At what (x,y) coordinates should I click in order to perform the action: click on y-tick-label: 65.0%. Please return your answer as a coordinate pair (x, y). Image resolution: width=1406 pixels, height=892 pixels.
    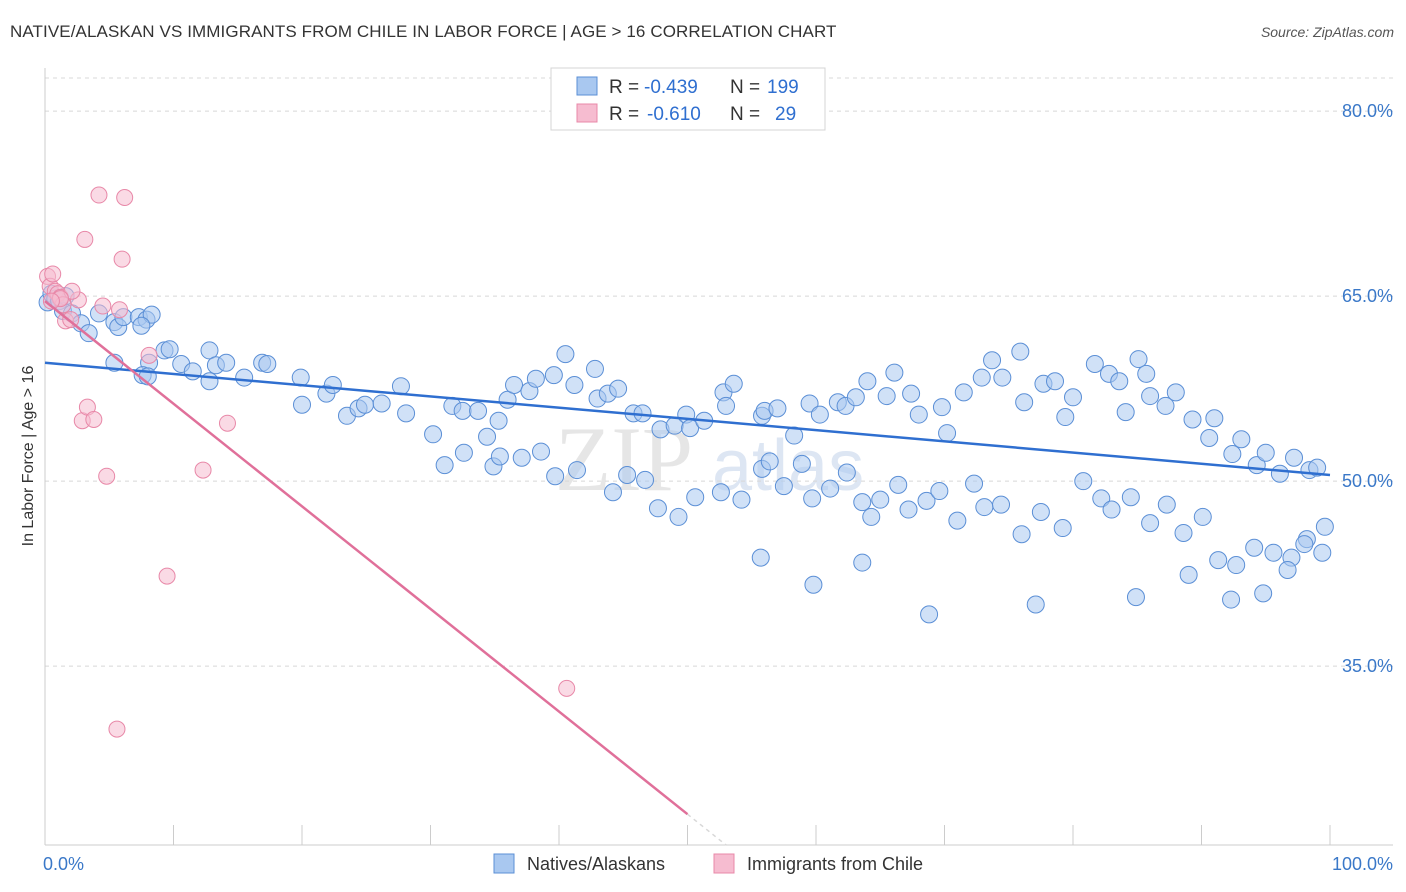
    Looking at the image, I should click on (1367, 296).